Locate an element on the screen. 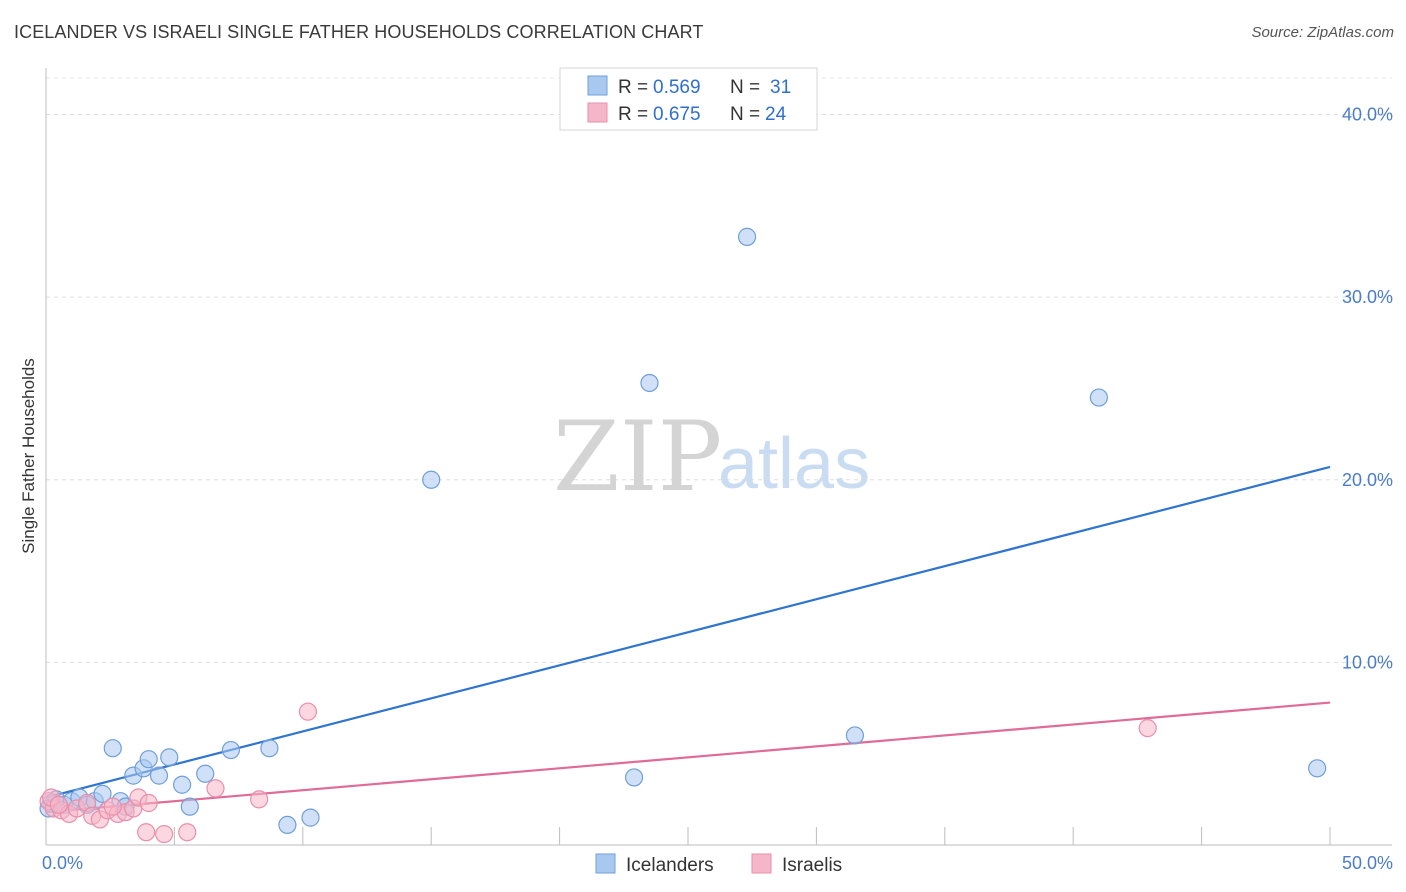 The width and height of the screenshot is (1406, 892). legend-n-value: 31 is located at coordinates (780, 87).